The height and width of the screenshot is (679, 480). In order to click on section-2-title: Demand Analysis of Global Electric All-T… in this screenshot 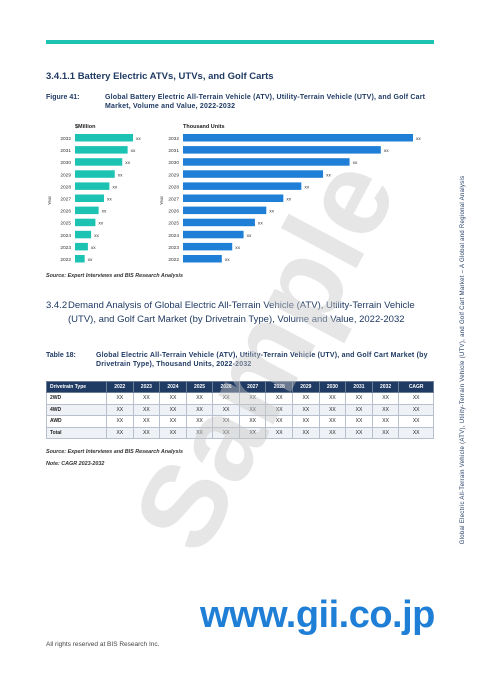, I will do `click(241, 312)`.